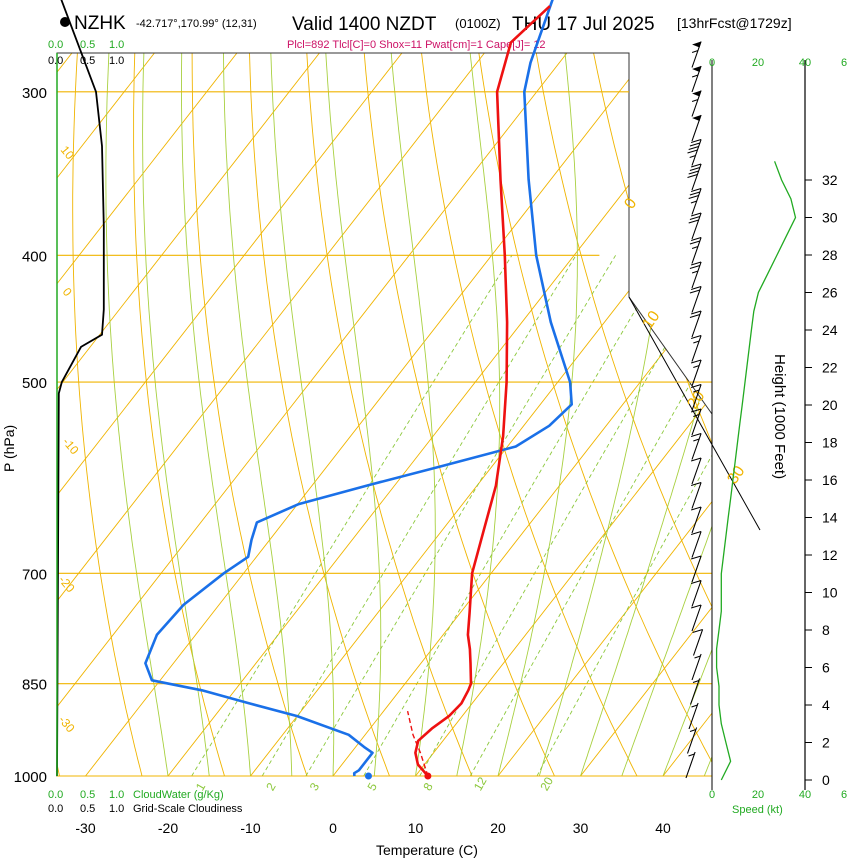  I want to click on wind-speed-profile, so click(754, 425).